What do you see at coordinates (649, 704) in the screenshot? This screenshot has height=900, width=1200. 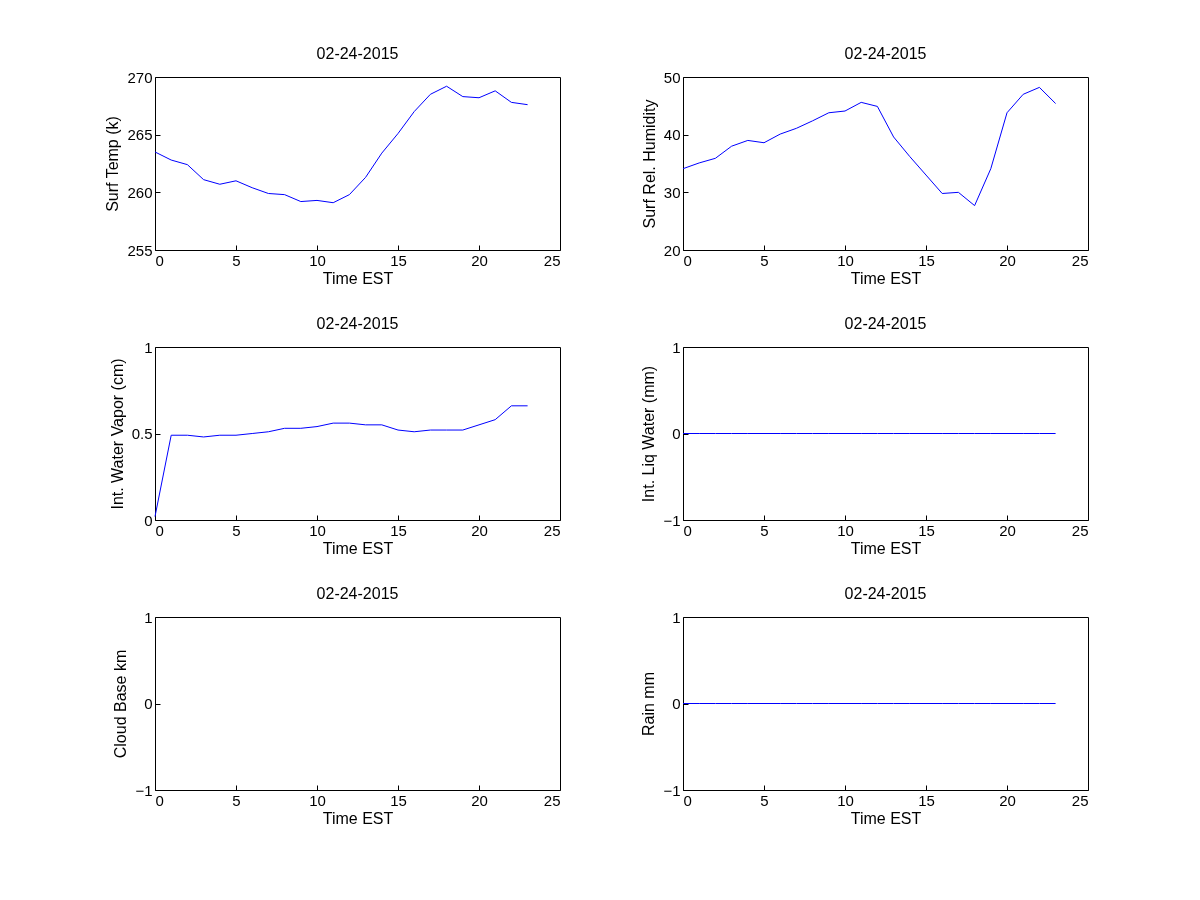 I see `y-axis-title: Rain mm` at bounding box center [649, 704].